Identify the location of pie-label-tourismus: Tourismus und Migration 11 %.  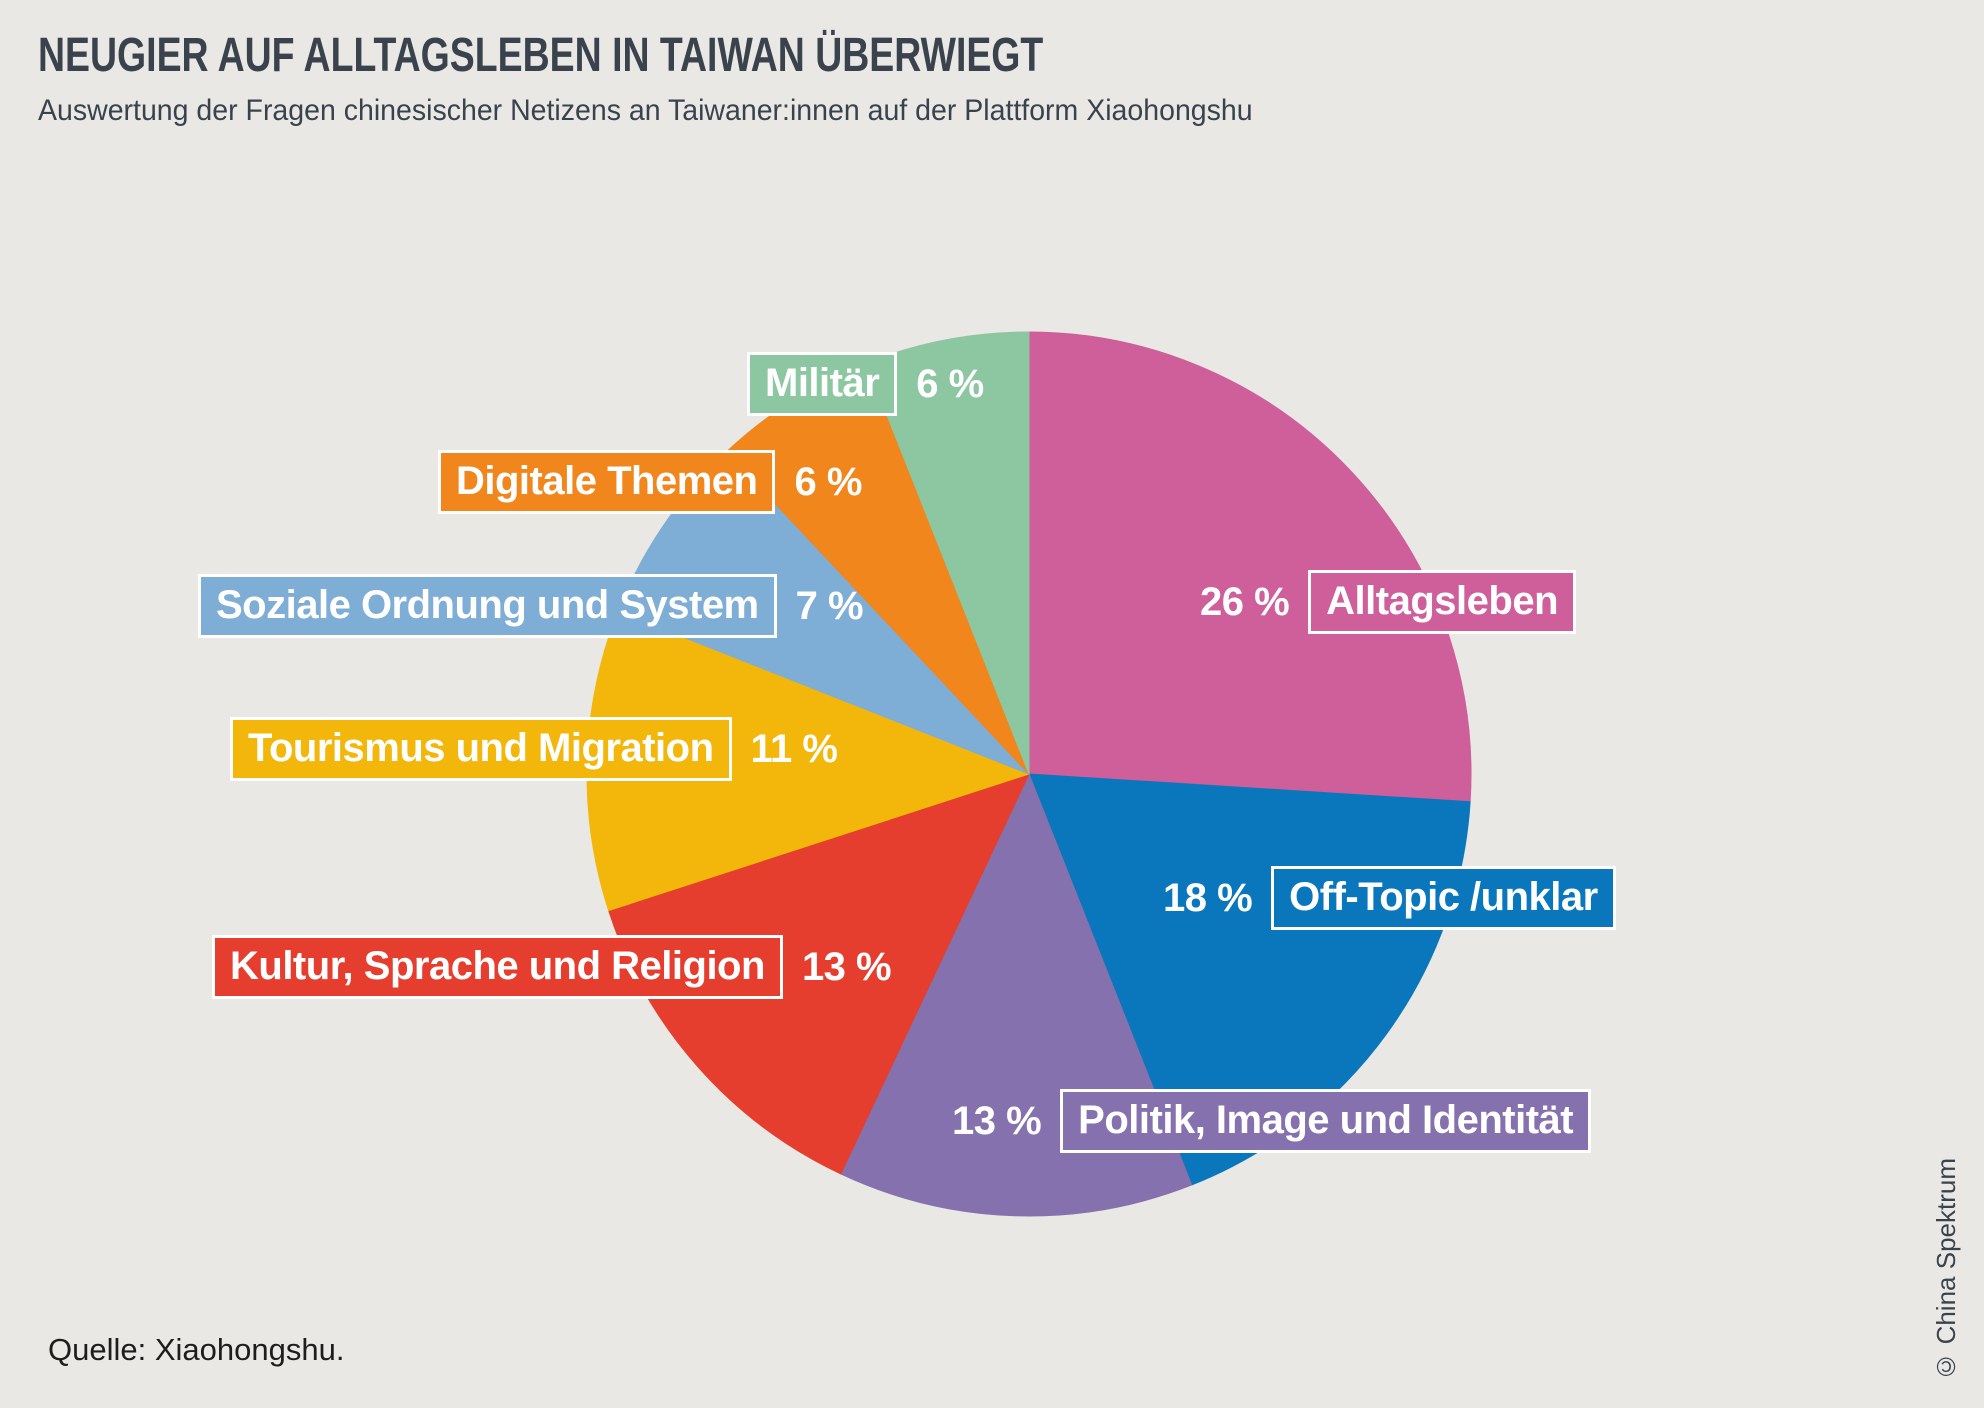
(534, 749).